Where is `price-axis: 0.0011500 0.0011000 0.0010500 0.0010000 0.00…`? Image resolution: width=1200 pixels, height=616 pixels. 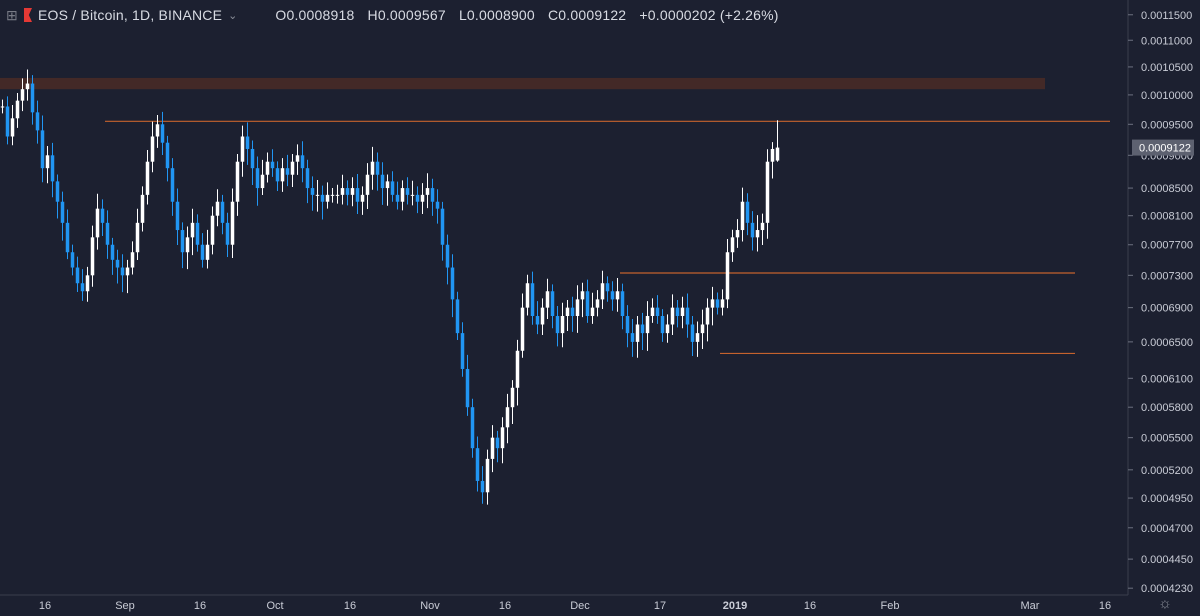 price-axis: 0.0011500 0.0011000 0.0010500 0.0010000 0.00… is located at coordinates (1160, 297).